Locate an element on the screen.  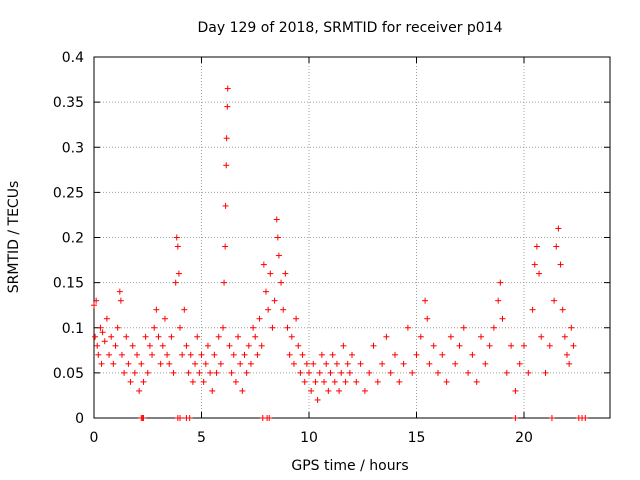
x-tick-label: 10 is located at coordinates (309, 438).